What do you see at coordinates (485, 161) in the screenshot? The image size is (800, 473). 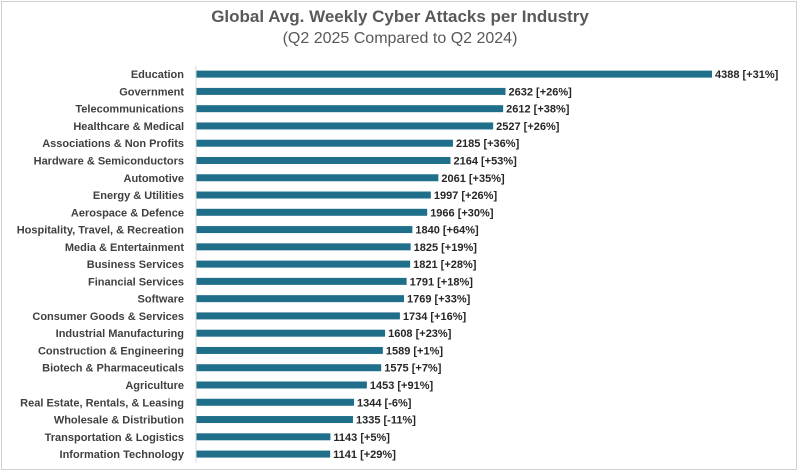 I see `data-label: 2164 [+53%]` at bounding box center [485, 161].